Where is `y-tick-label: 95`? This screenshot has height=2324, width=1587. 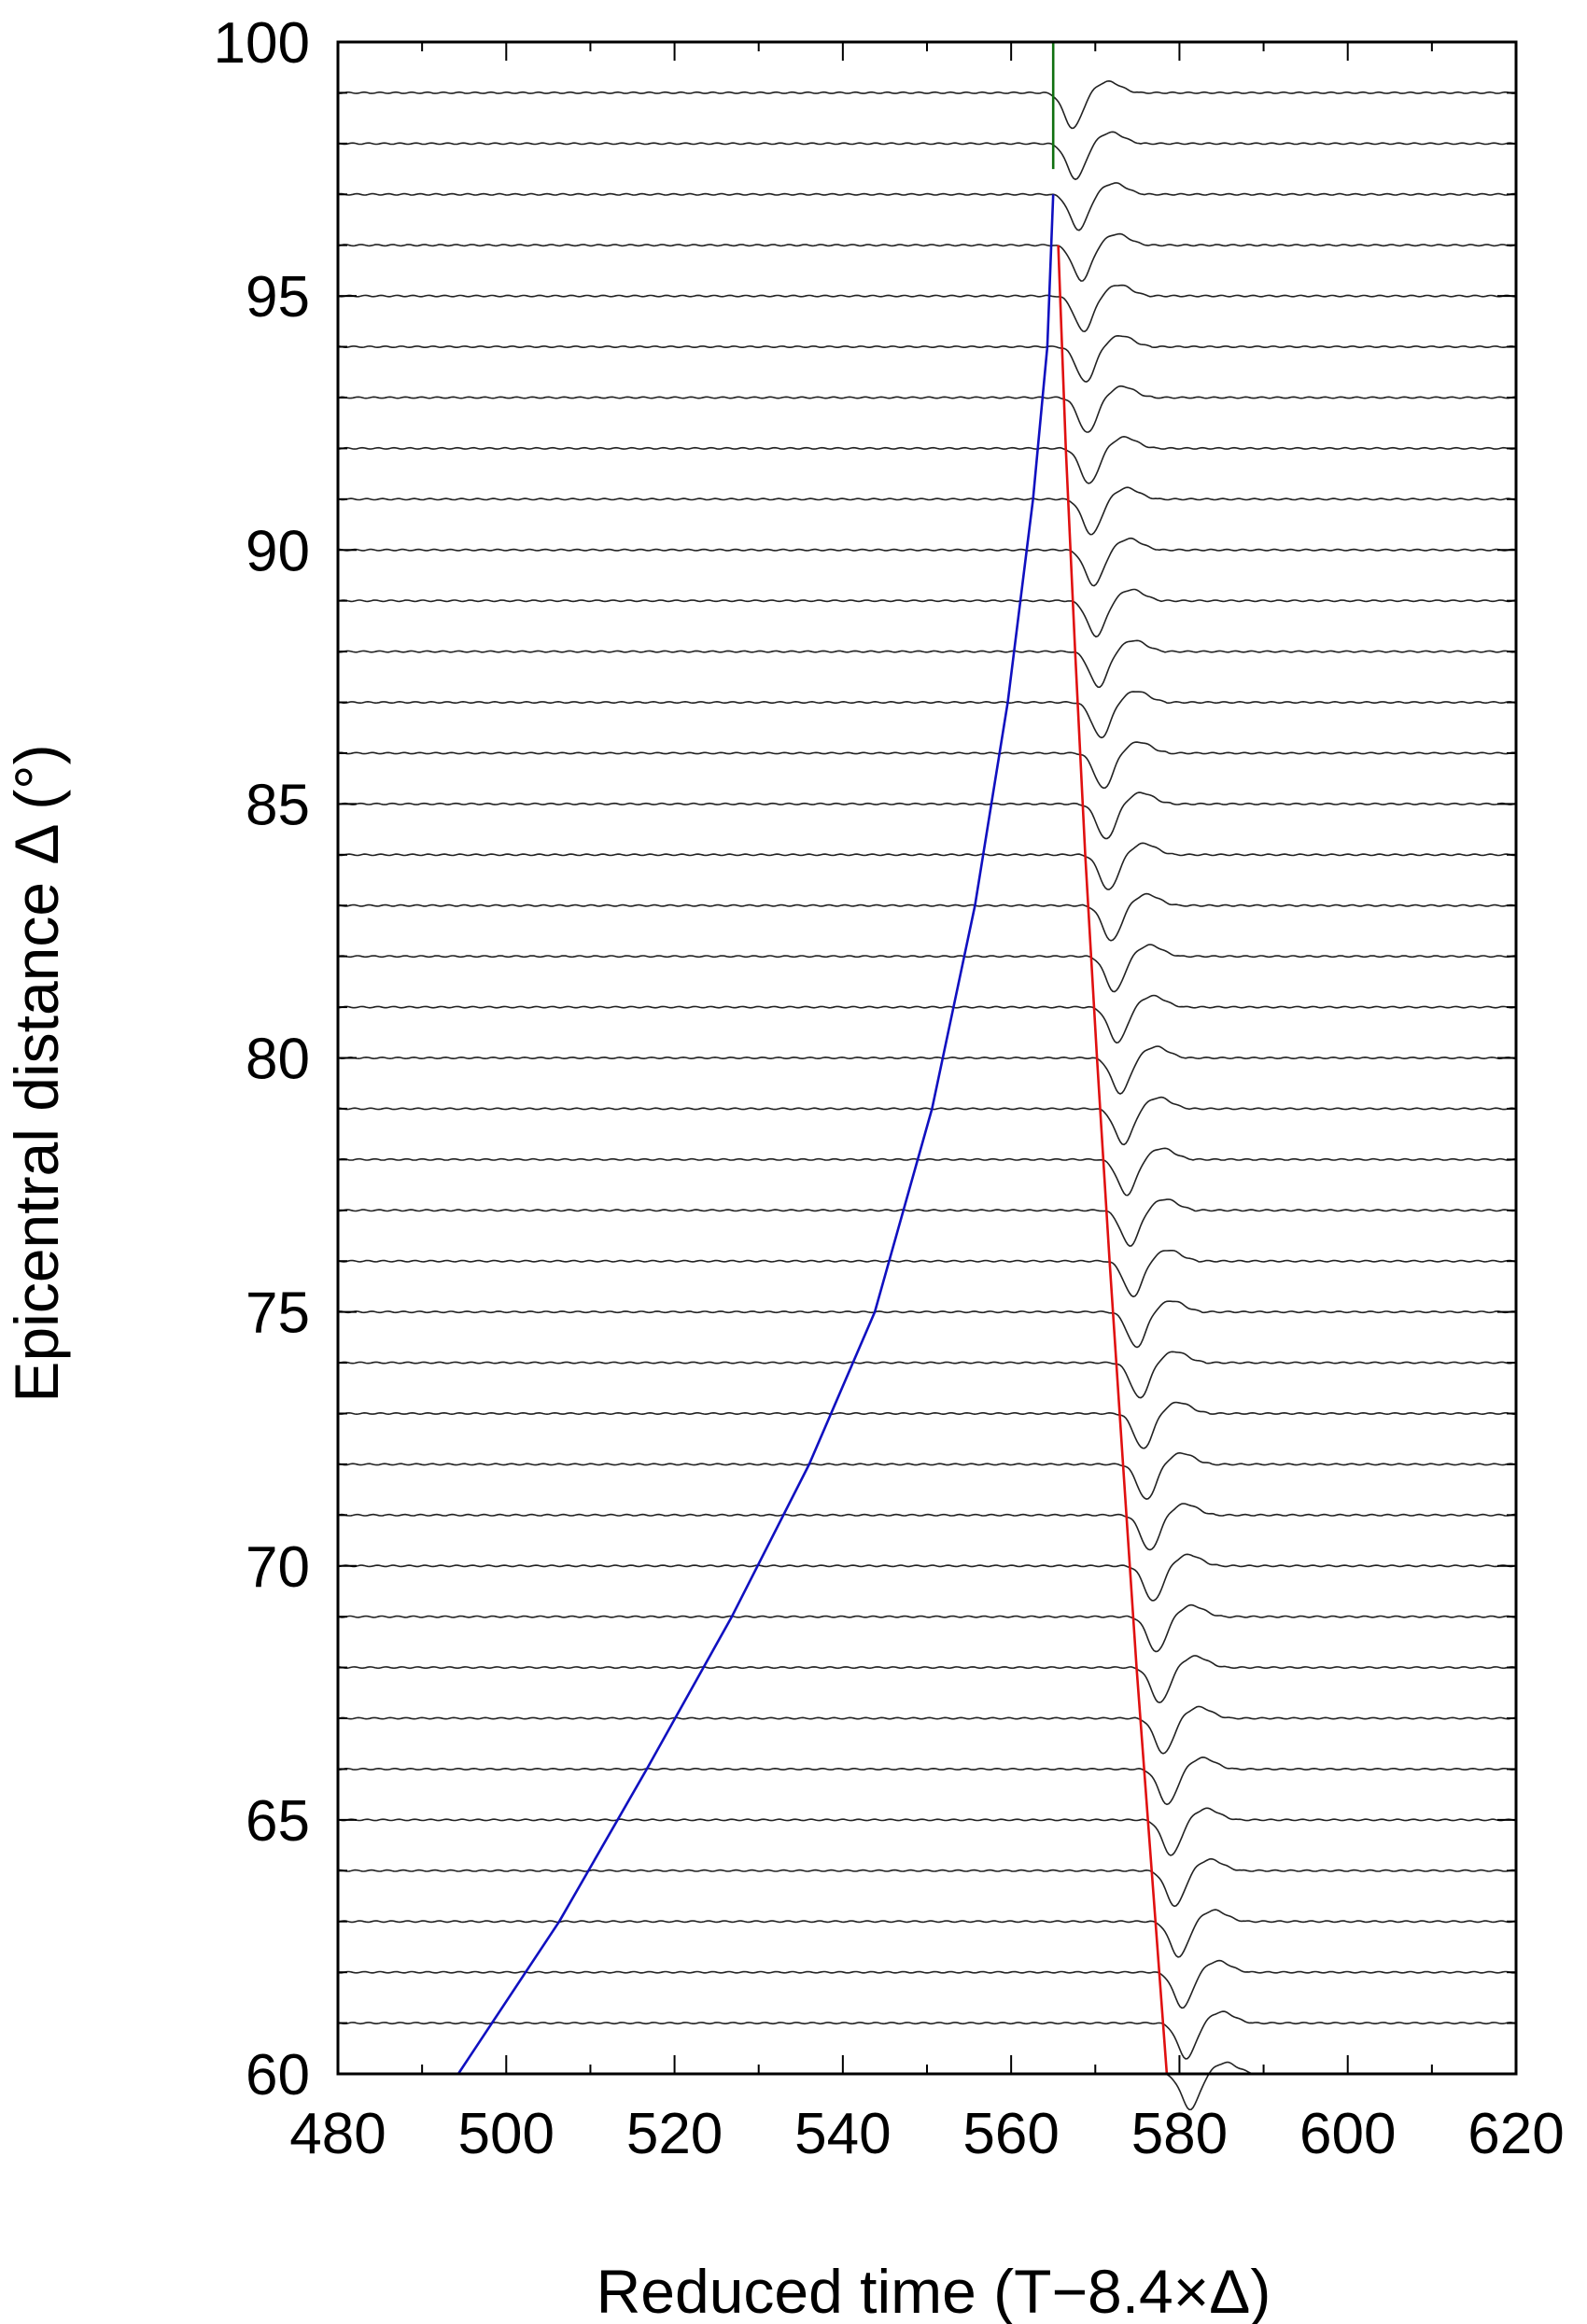 y-tick-label: 95 is located at coordinates (278, 297).